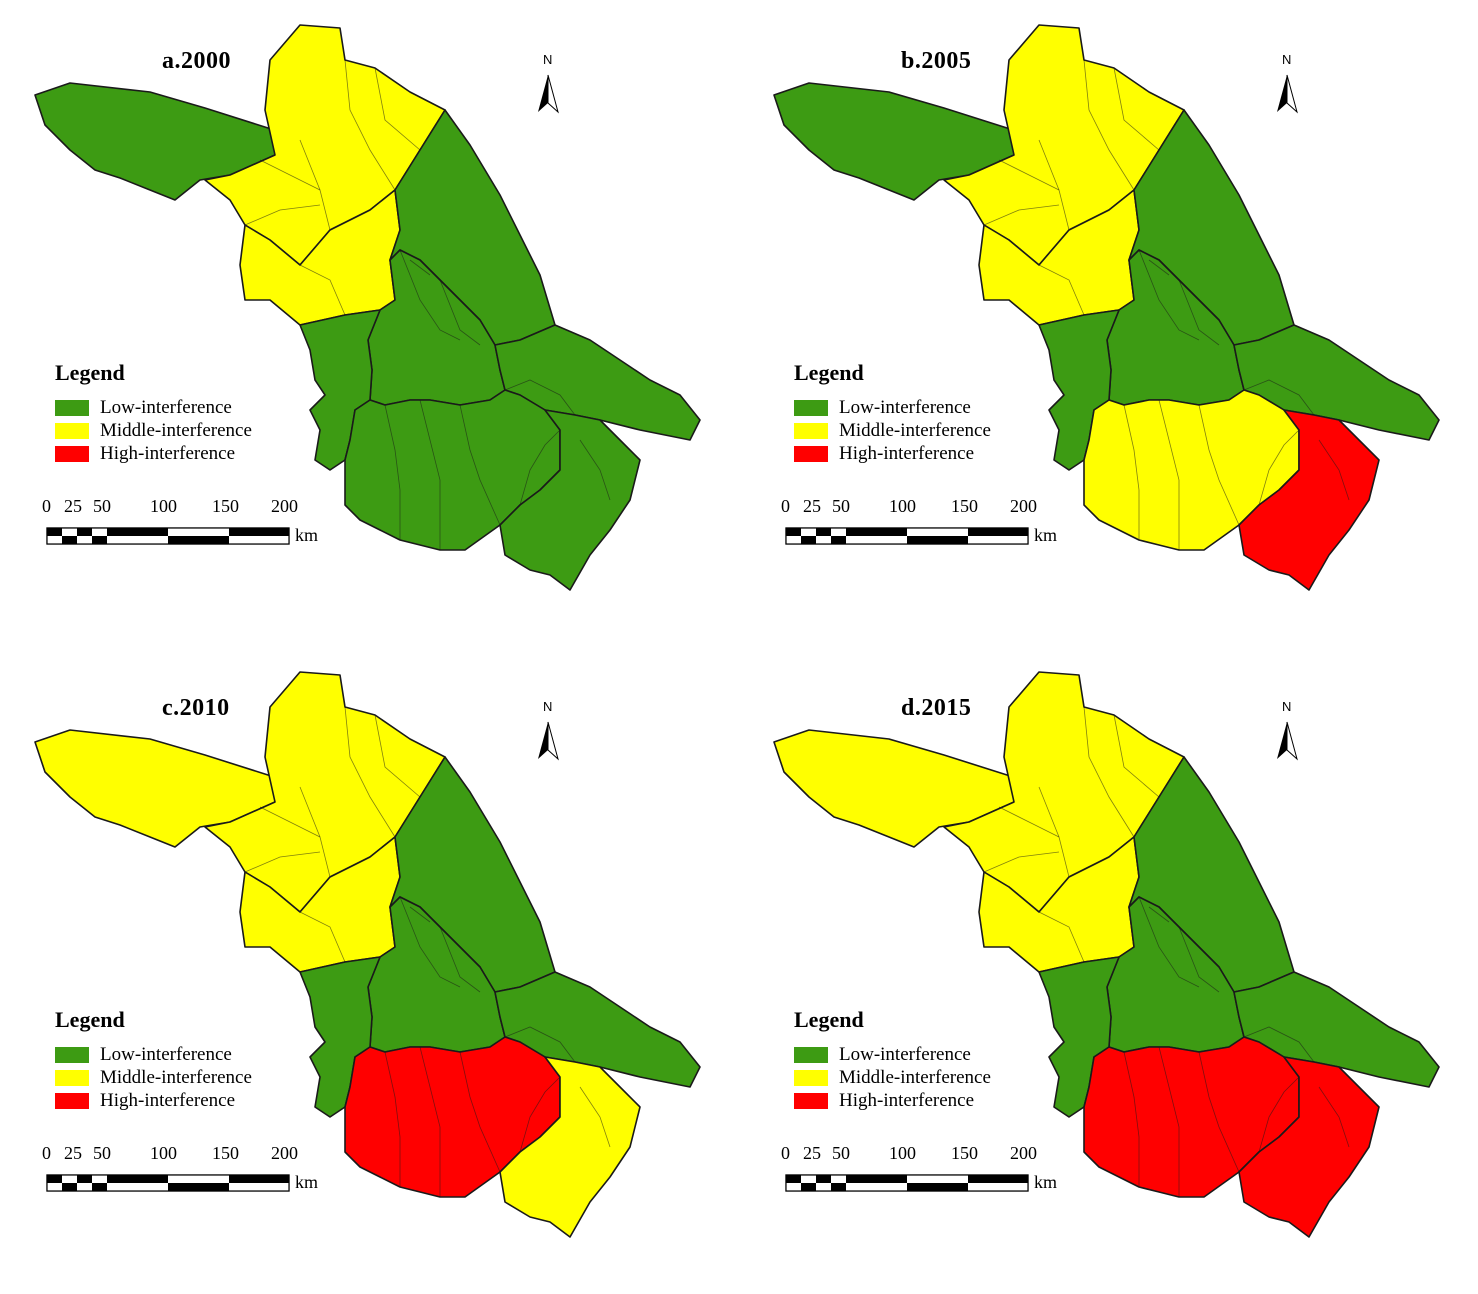 This screenshot has height=1294, width=1478. I want to click on panel-title: a.2000, so click(196, 61).